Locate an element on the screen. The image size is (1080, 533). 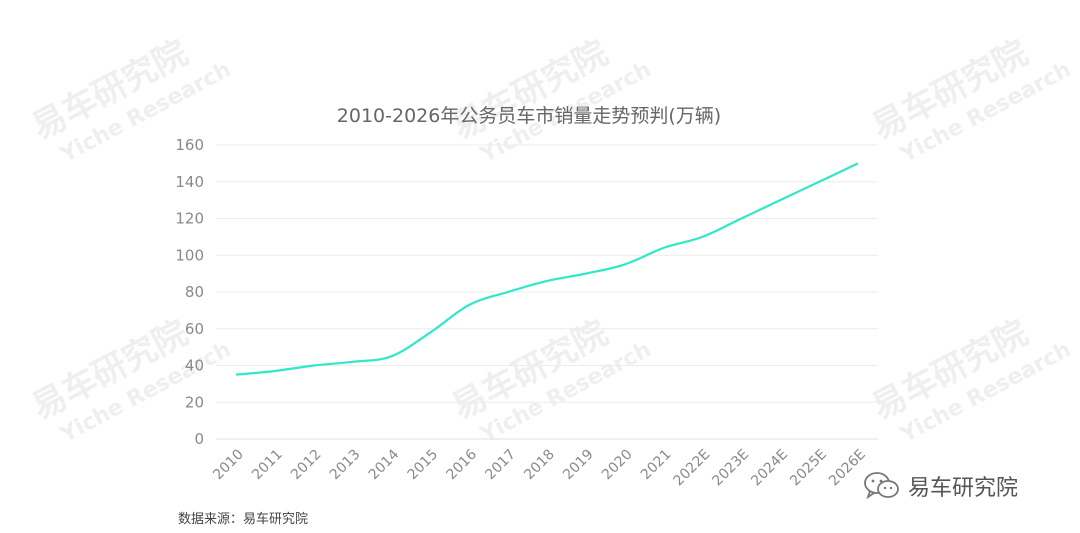
y-tick-label: 40 is located at coordinates (194, 366).